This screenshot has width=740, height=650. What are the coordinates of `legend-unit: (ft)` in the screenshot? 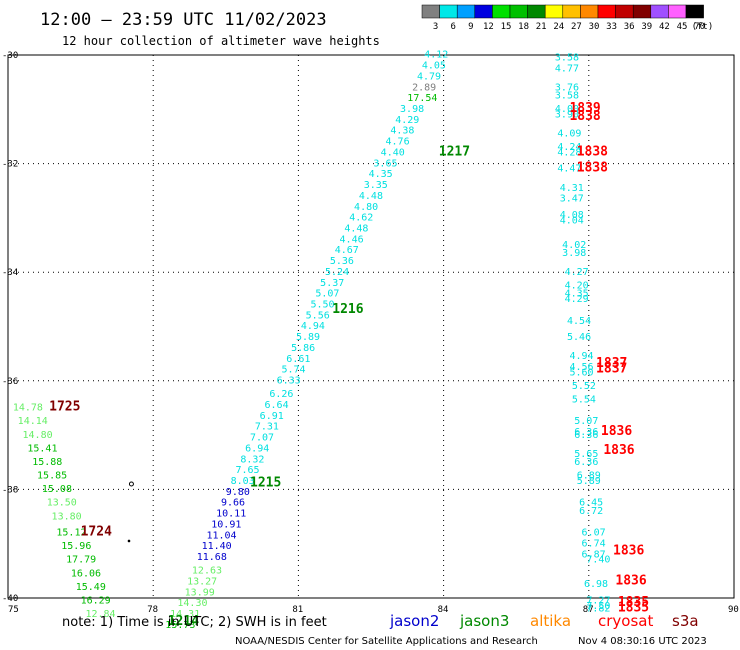 It's located at (703, 27).